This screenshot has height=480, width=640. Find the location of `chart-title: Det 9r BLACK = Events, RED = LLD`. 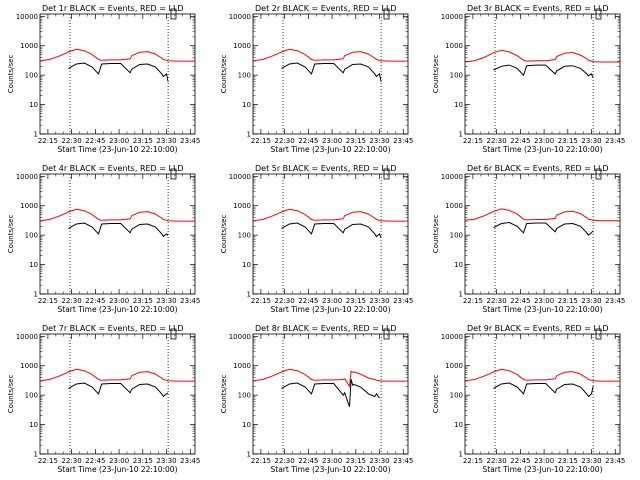

chart-title: Det 9r BLACK = Events, RED = LLD is located at coordinates (538, 328).